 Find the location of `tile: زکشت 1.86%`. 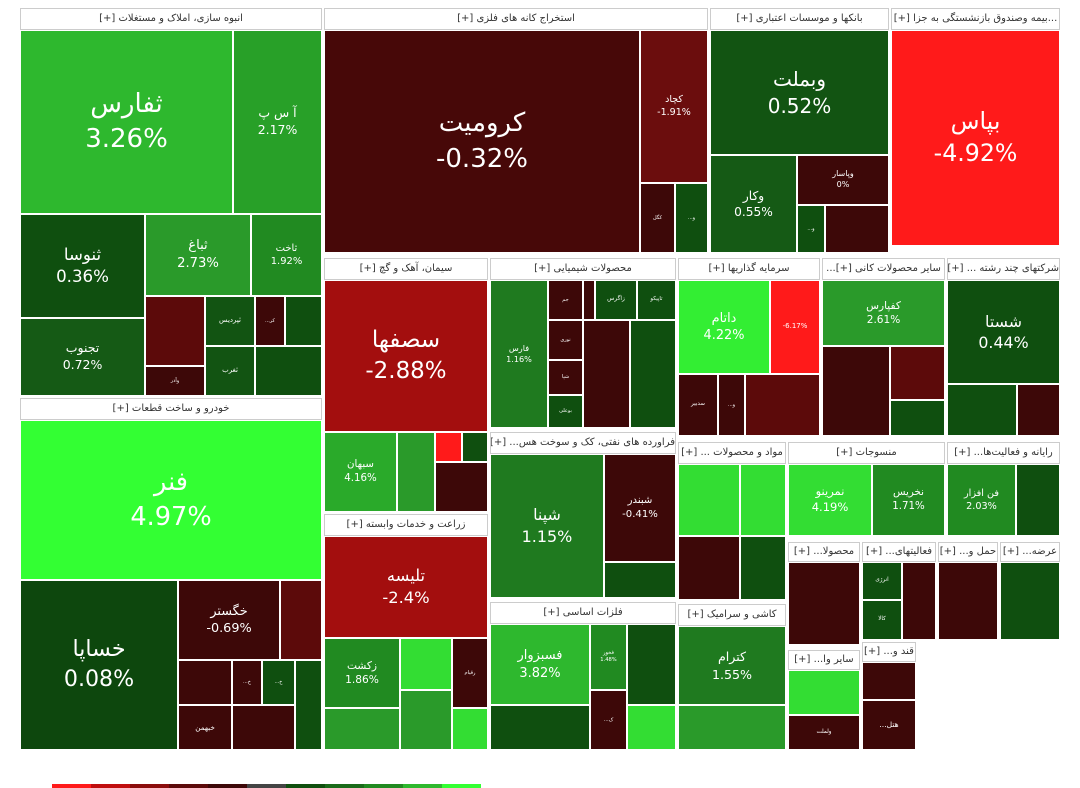

tile: زکشت 1.86% is located at coordinates (362, 673).